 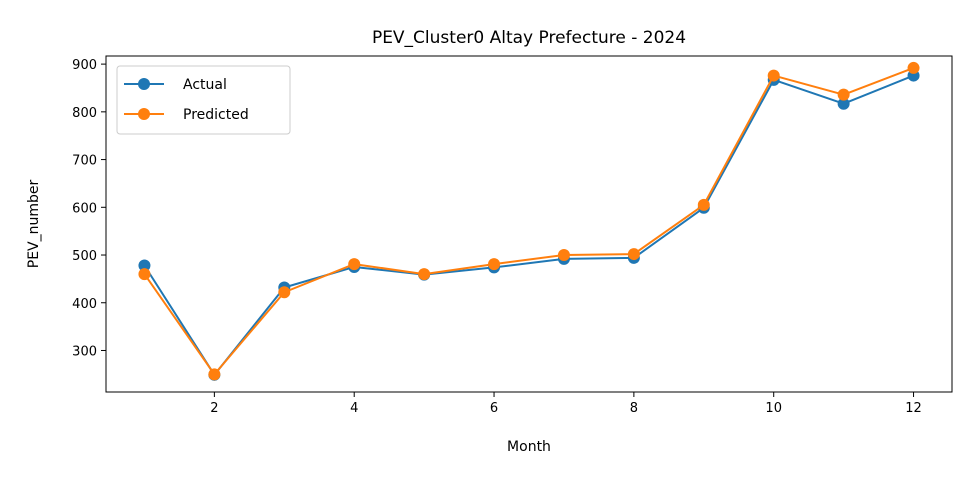 I want to click on y-tick-label: 400, so click(x=84, y=304).